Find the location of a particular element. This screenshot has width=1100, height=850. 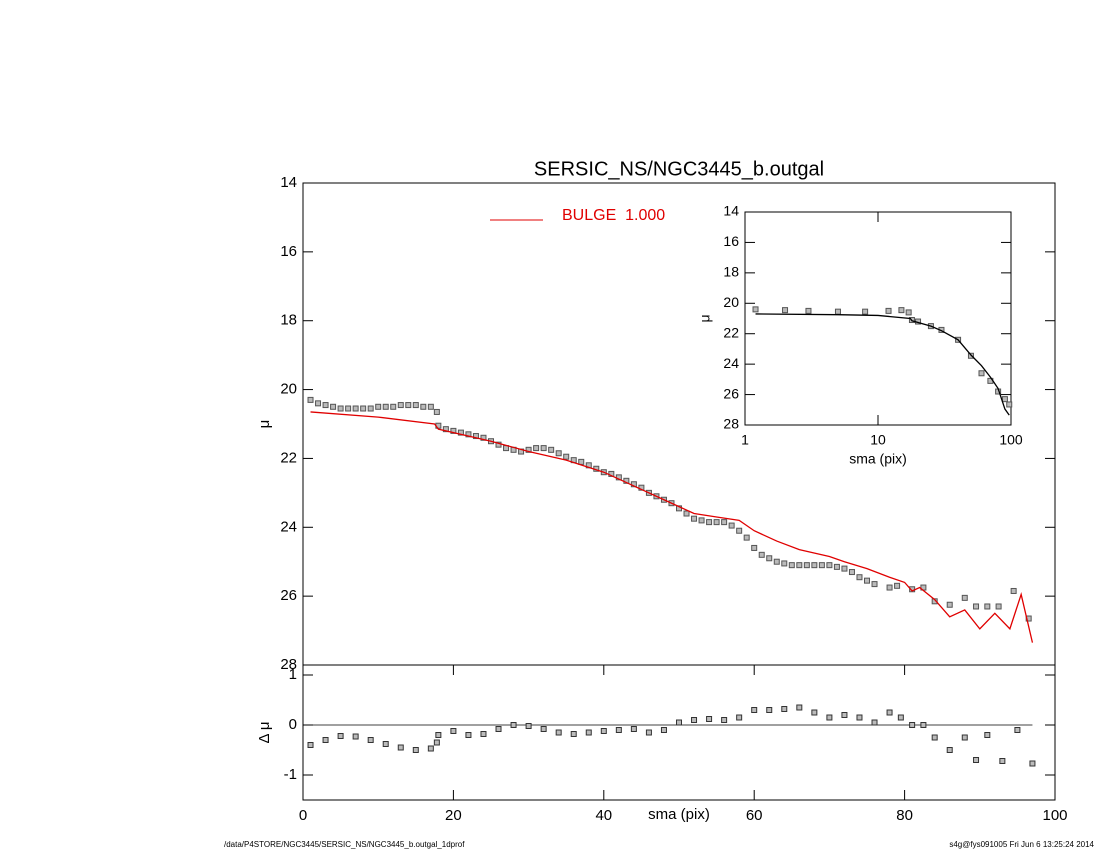

x-tick-label: 0 is located at coordinates (303, 815).